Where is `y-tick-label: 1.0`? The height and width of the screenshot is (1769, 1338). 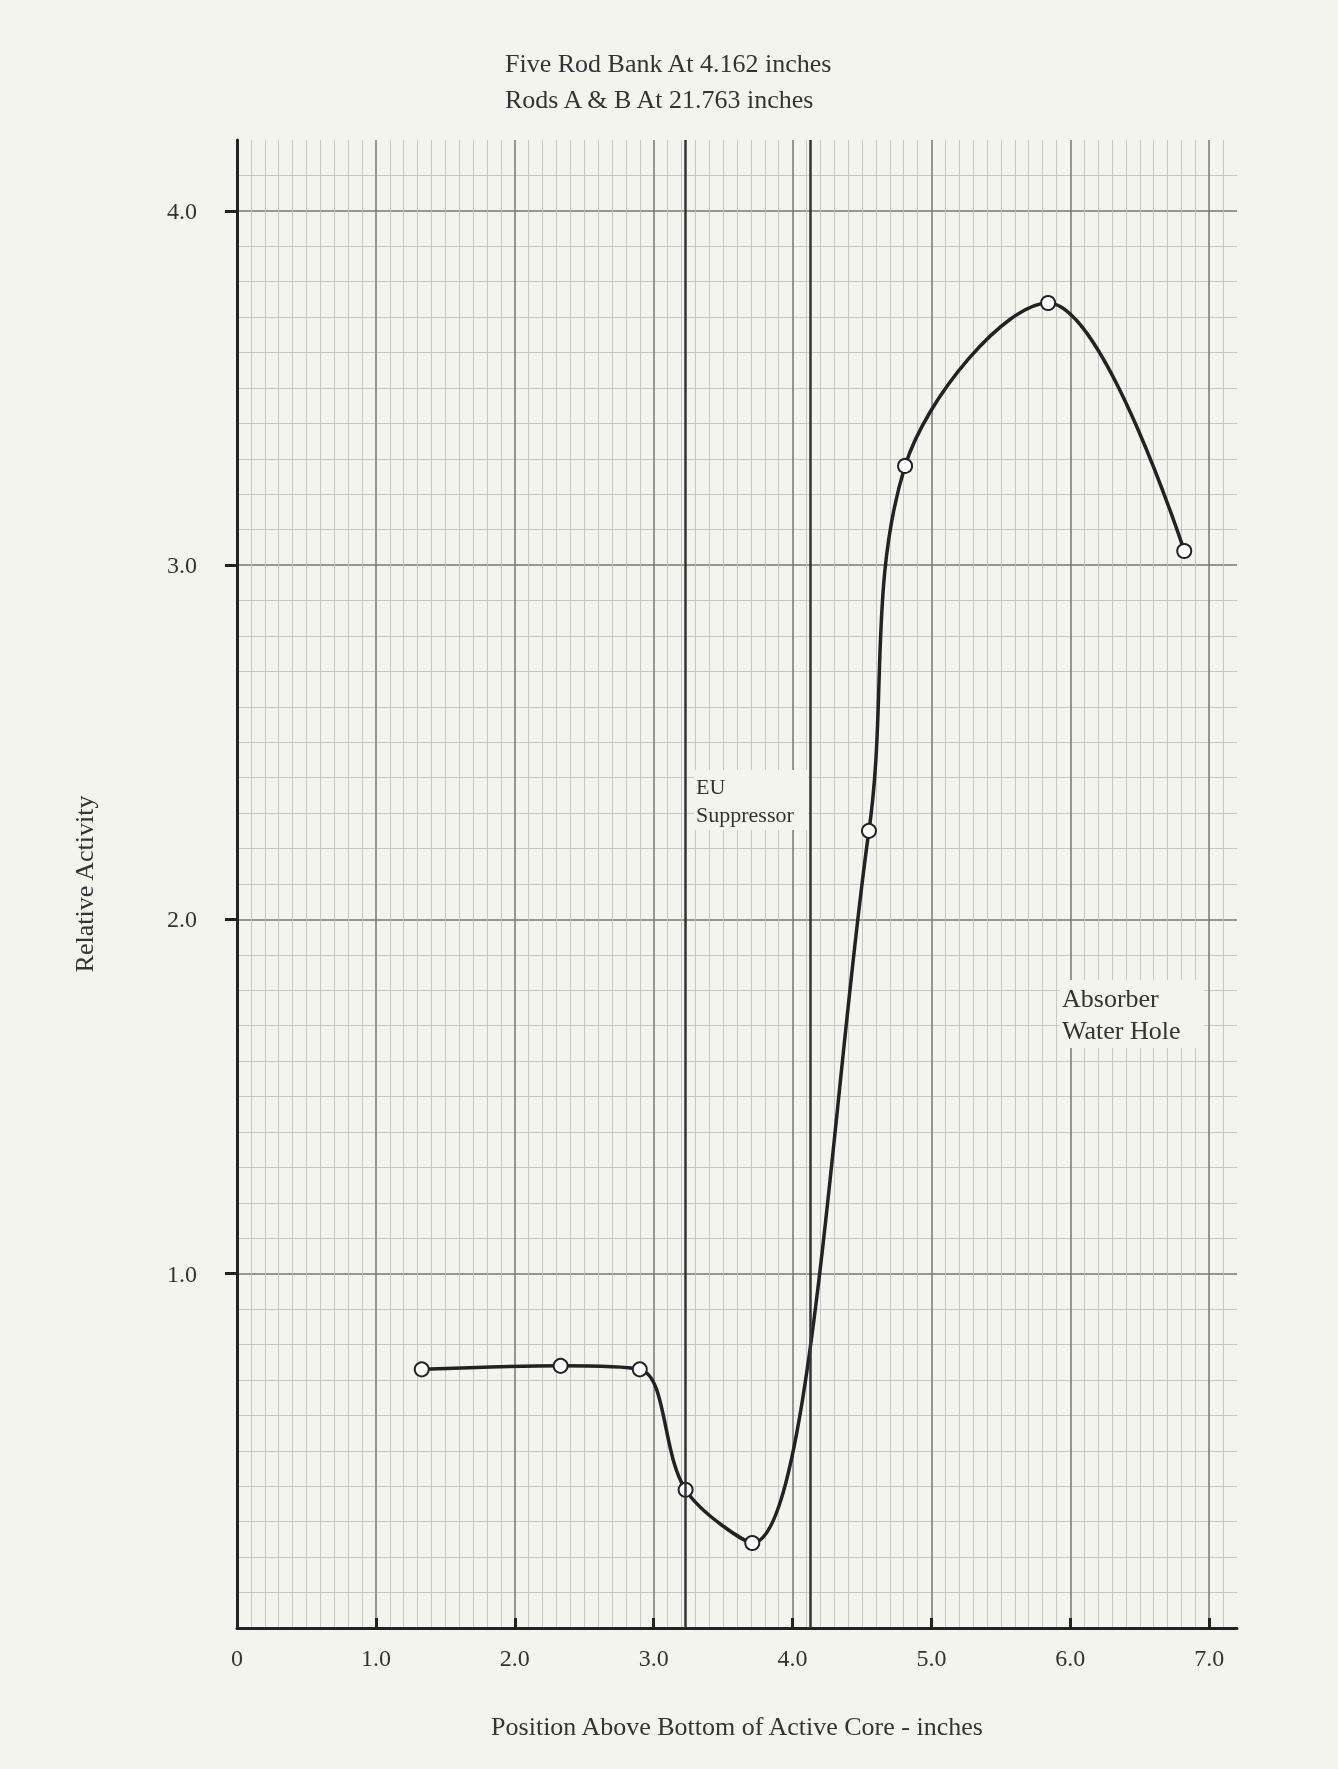 y-tick-label: 1.0 is located at coordinates (182, 1273).